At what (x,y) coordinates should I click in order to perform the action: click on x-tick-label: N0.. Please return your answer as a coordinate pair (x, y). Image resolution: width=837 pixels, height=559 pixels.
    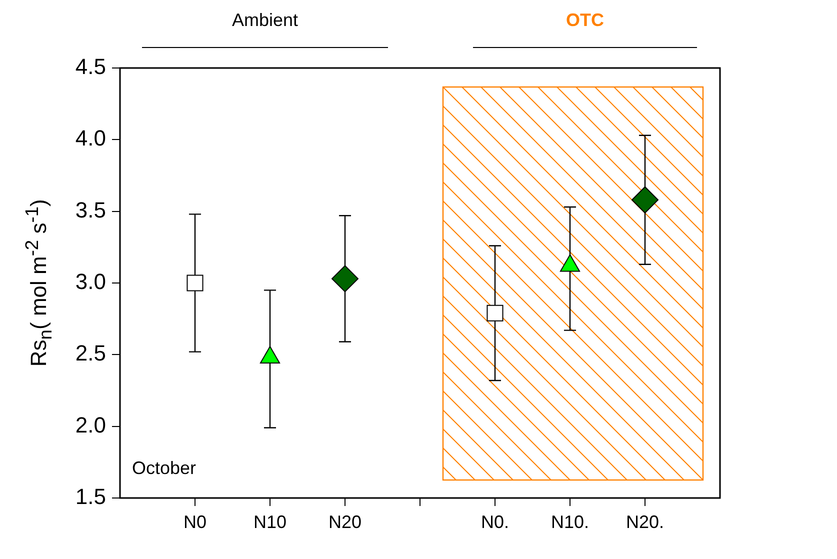
    Looking at the image, I should click on (495, 522).